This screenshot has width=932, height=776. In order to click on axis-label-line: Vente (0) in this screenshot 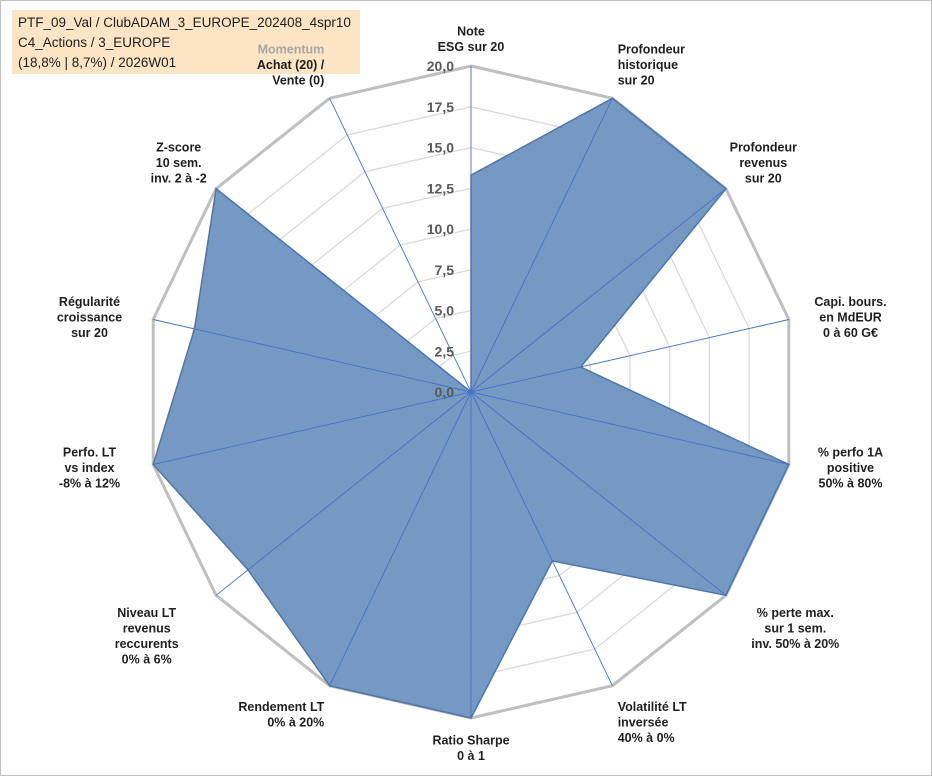, I will do `click(298, 81)`.